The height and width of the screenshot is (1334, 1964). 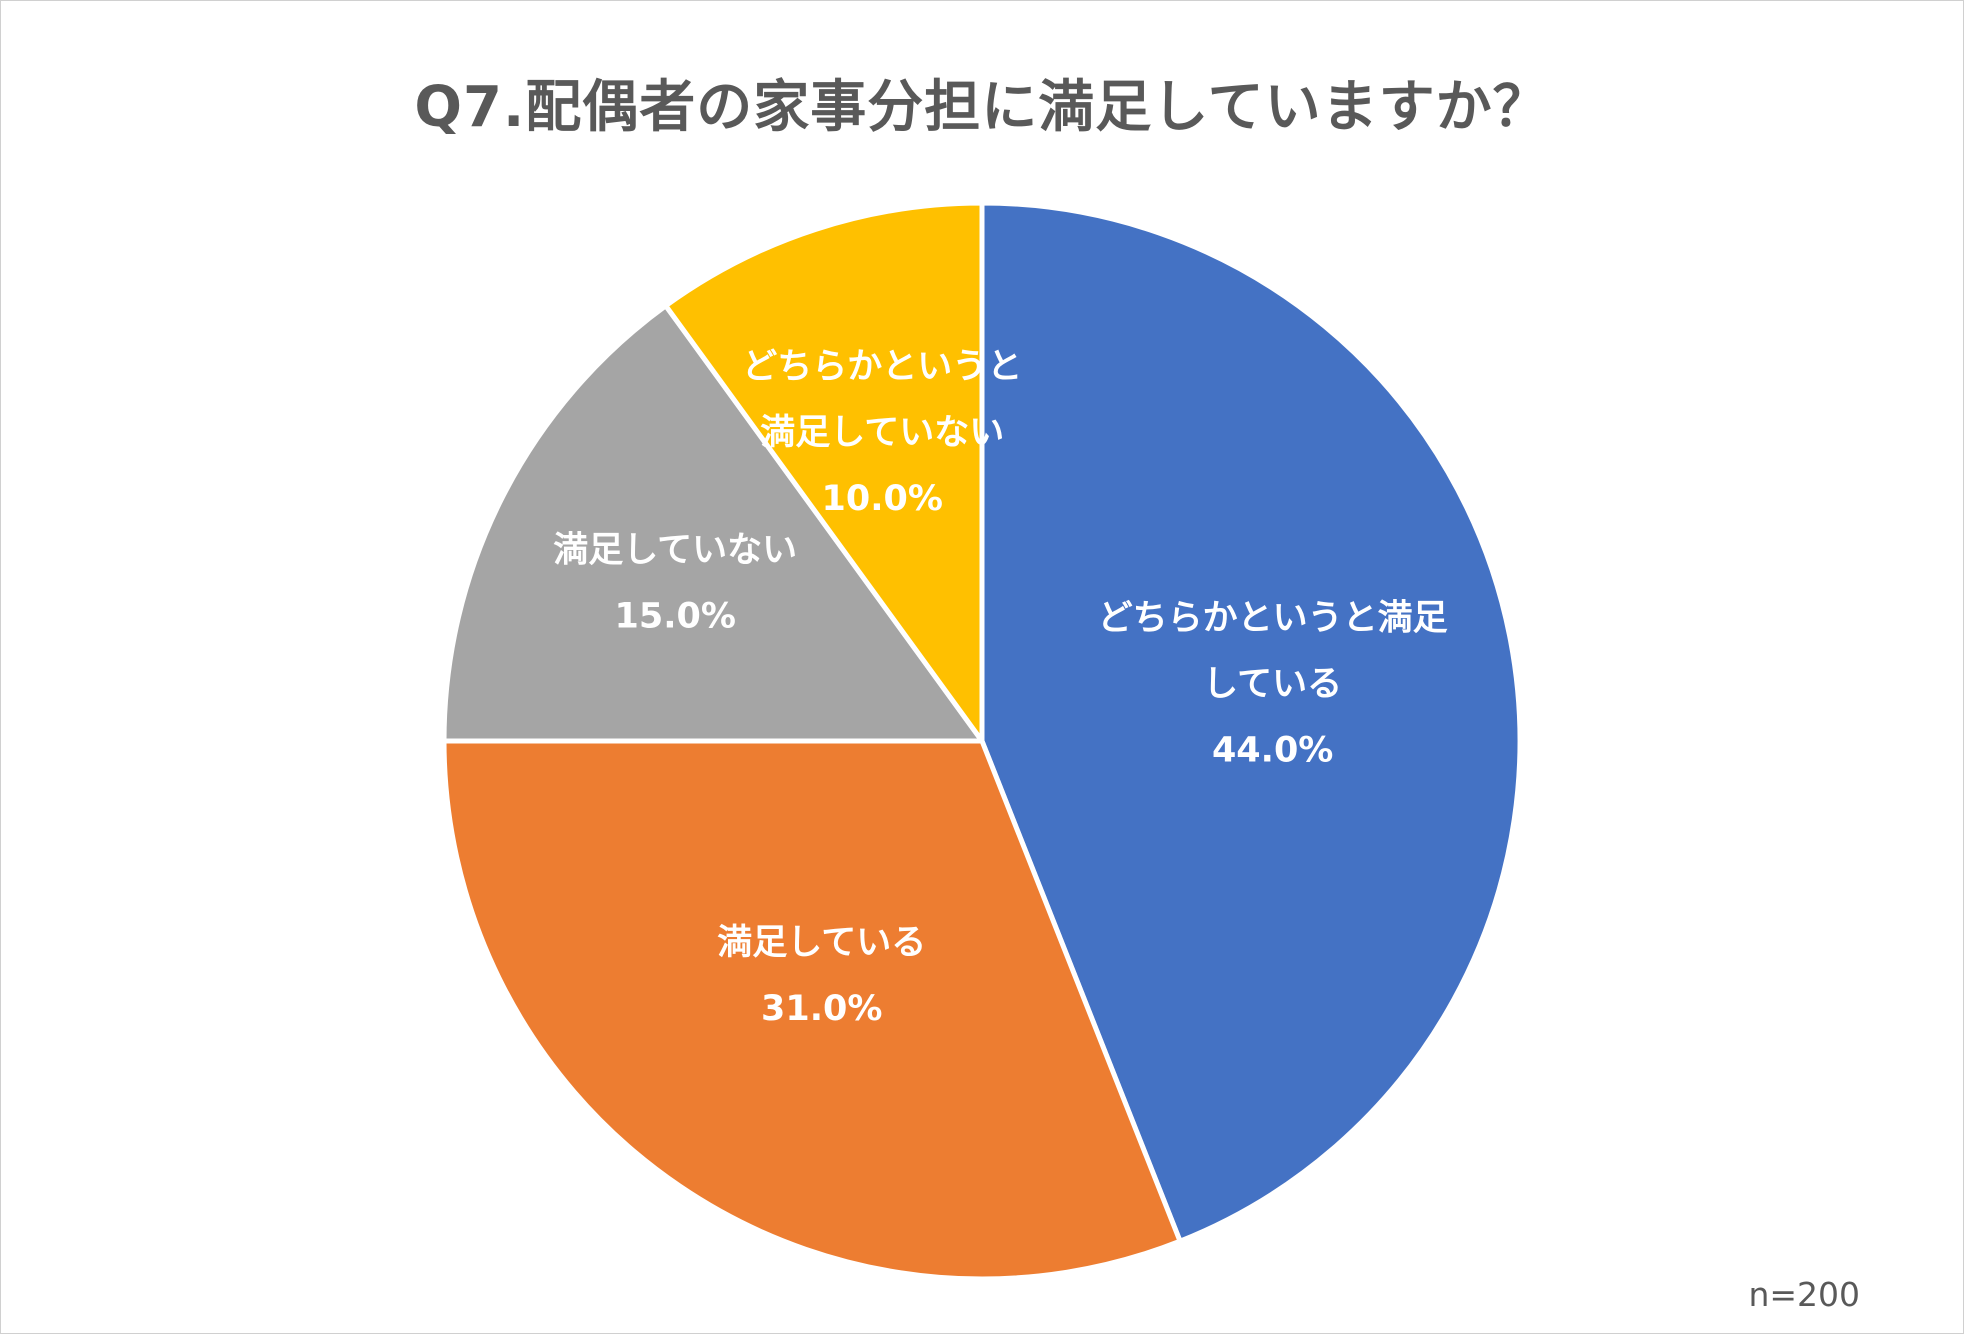 What do you see at coordinates (882, 499) in the screenshot?
I see `slice-value-label: 10.0%` at bounding box center [882, 499].